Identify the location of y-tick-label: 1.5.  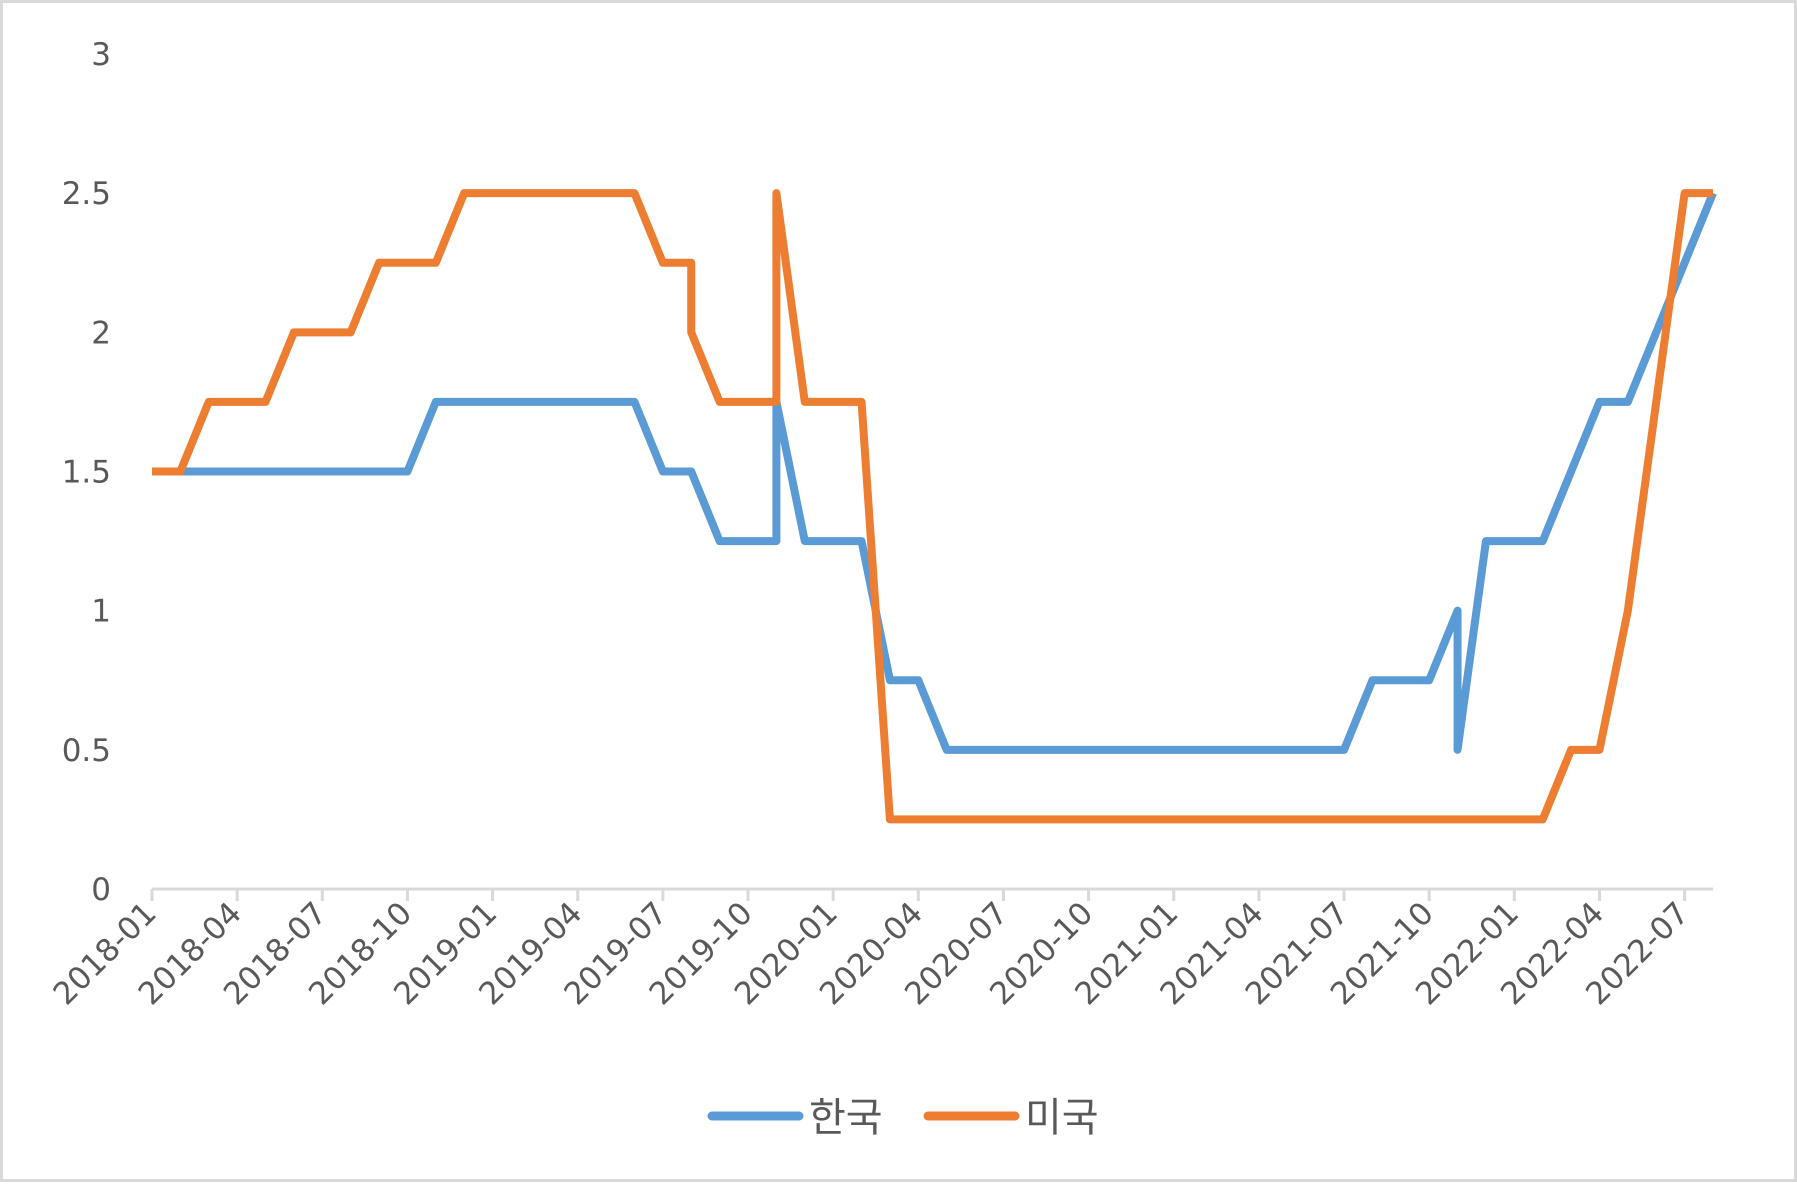
(86, 473).